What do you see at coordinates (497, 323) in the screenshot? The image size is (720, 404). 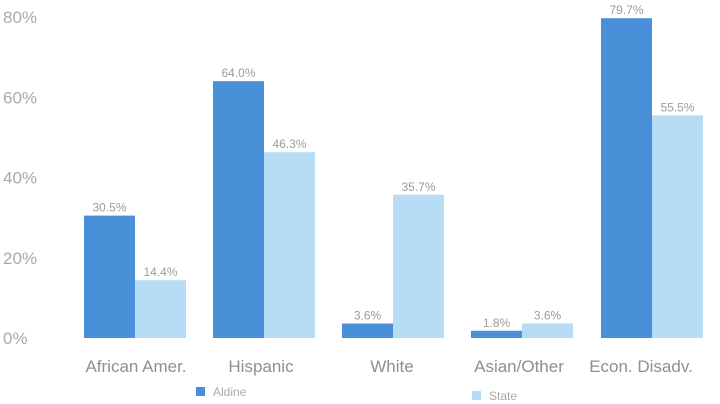 I see `data-label-aldine-3: 1.8%` at bounding box center [497, 323].